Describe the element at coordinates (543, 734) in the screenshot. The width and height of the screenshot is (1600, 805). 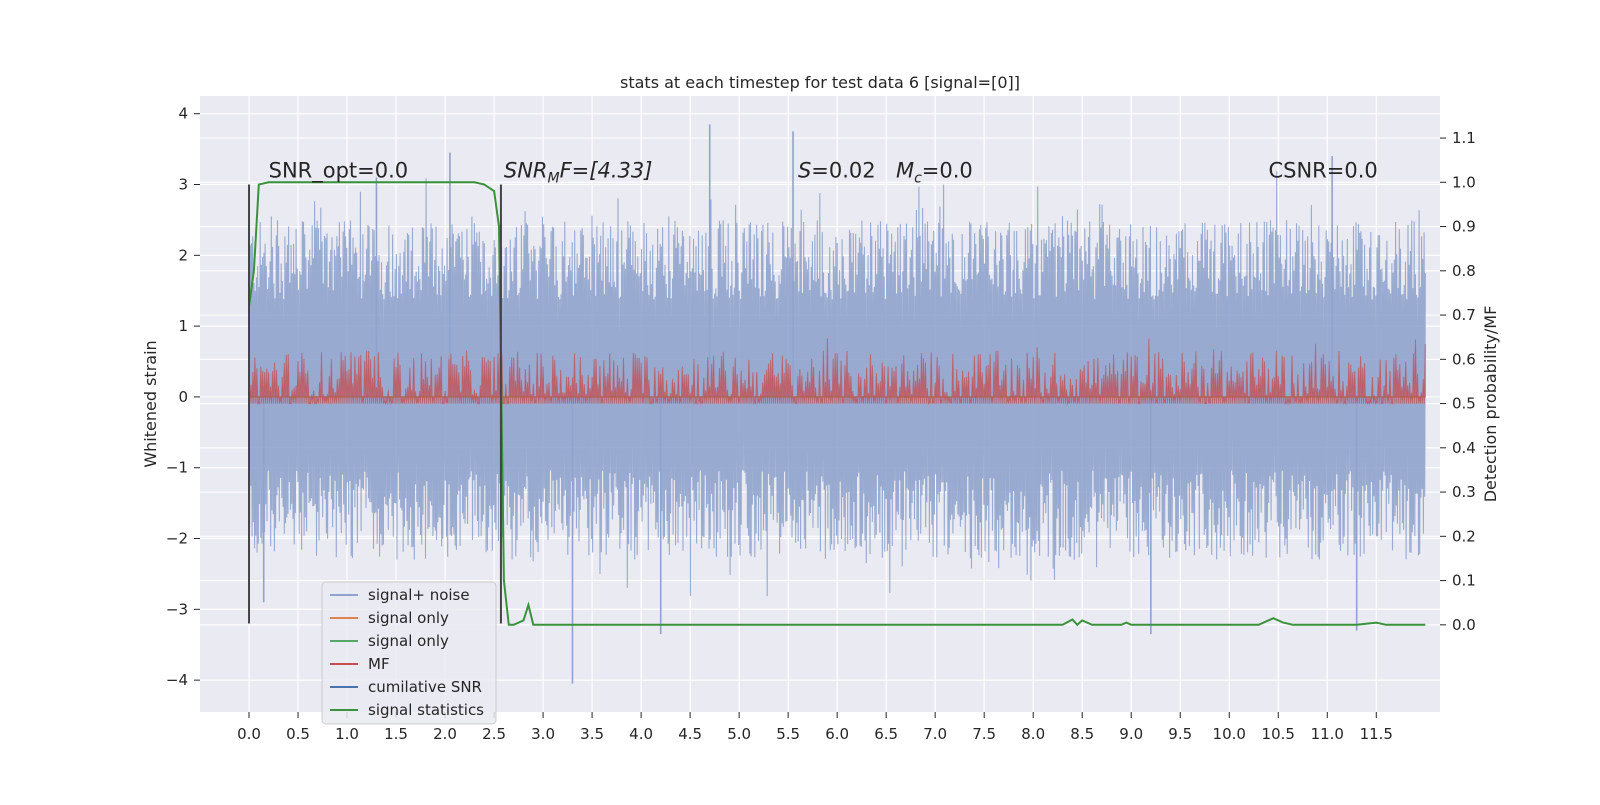
I see `x-tick-label: 3.0` at that location.